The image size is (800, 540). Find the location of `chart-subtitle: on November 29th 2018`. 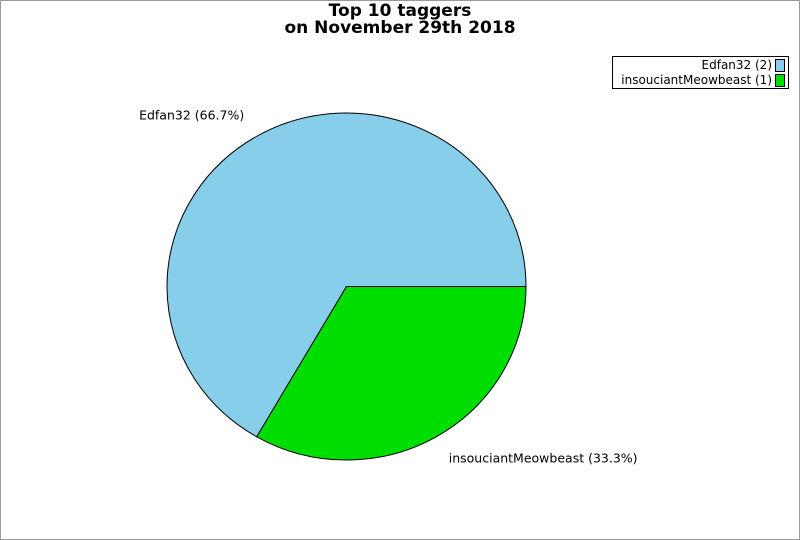

chart-subtitle: on November 29th 2018 is located at coordinates (400, 28).